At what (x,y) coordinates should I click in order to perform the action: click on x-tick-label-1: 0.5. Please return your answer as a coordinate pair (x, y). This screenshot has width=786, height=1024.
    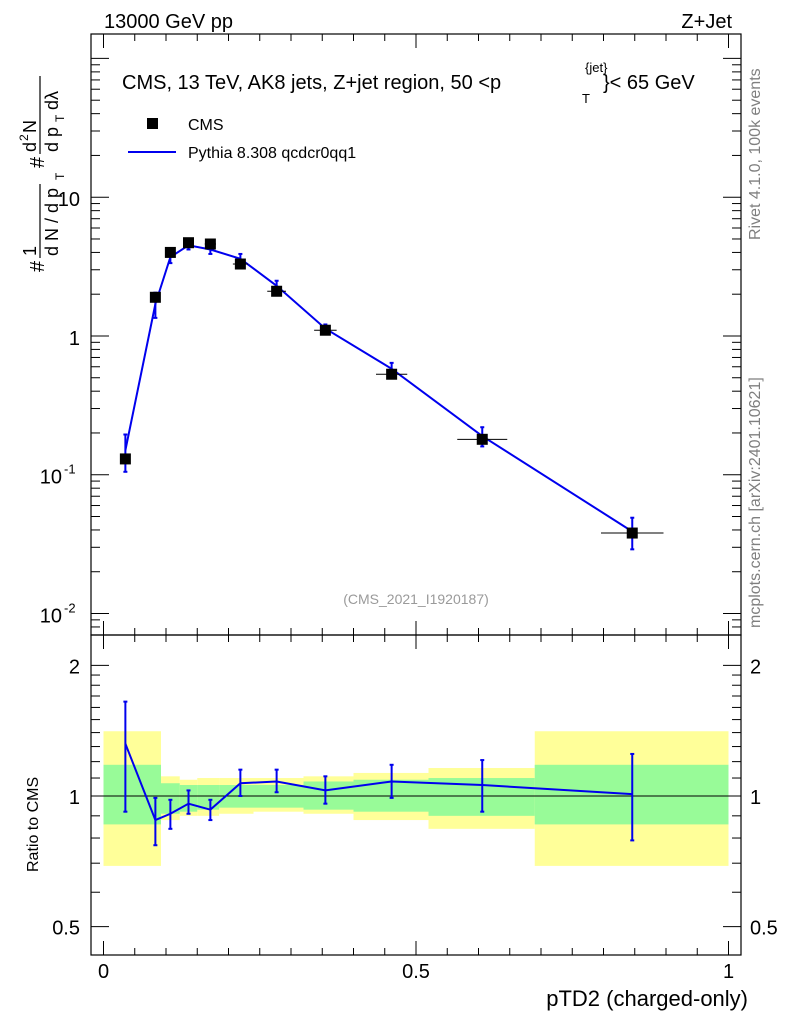
    Looking at the image, I should click on (416, 972).